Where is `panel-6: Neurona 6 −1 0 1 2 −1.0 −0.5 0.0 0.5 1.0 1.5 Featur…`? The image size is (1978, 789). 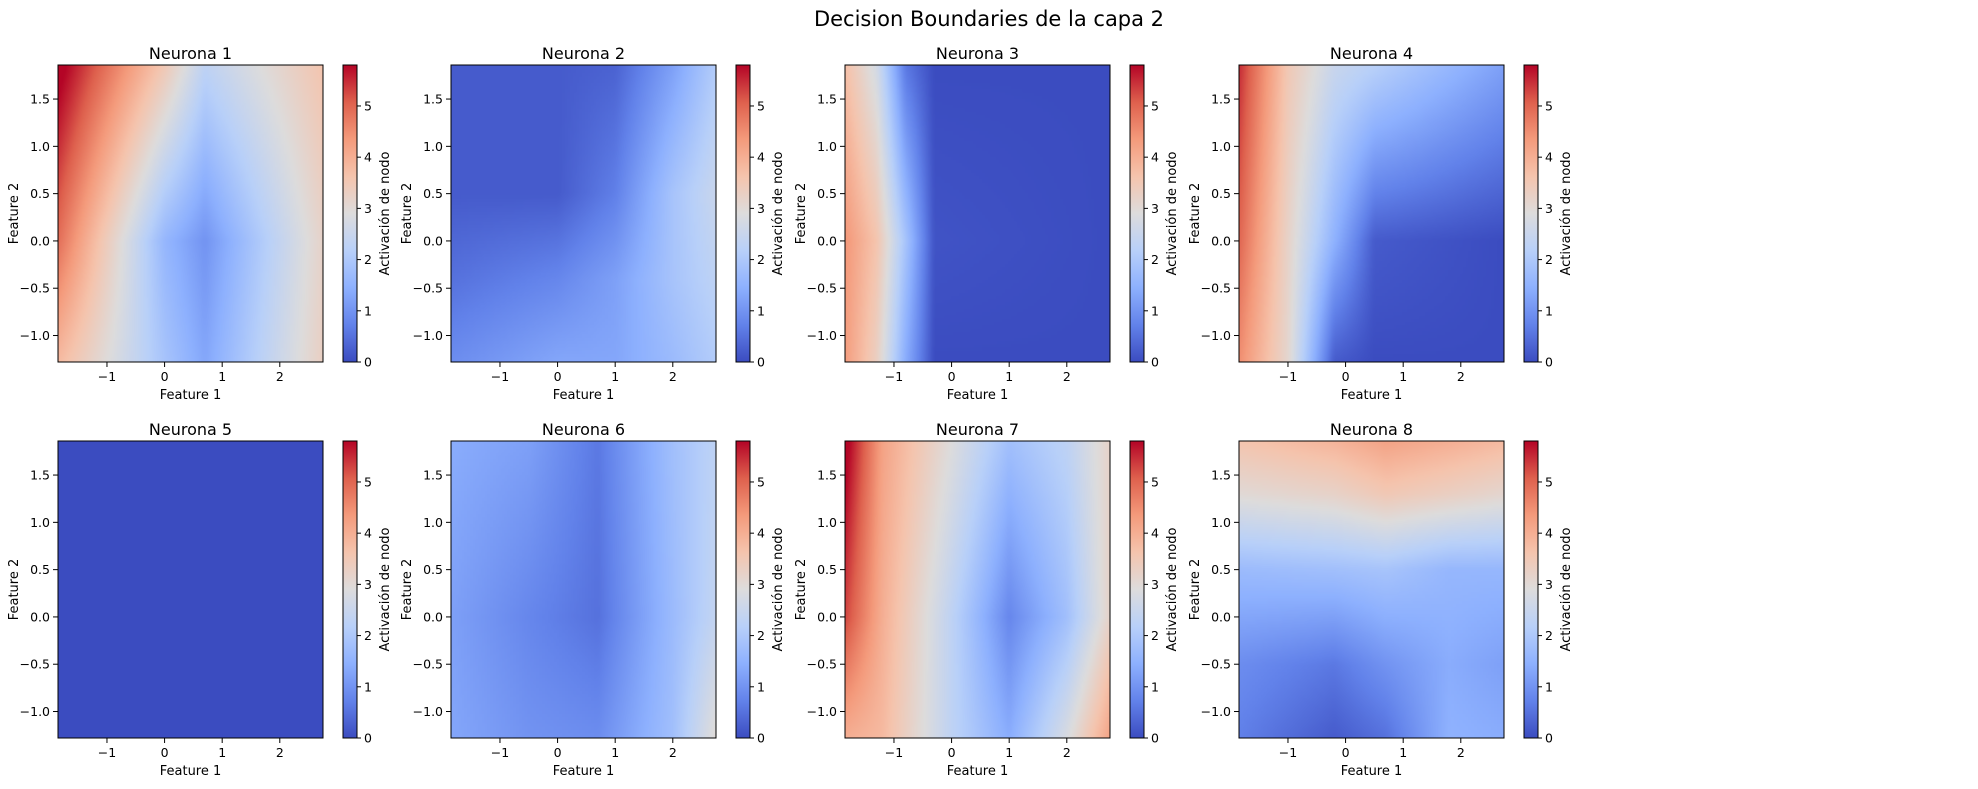 panel-6: Neurona 6 −1 0 1 2 −1.0 −0.5 0.0 0.5 1.0 1.5 Featur… is located at coordinates (593, 599).